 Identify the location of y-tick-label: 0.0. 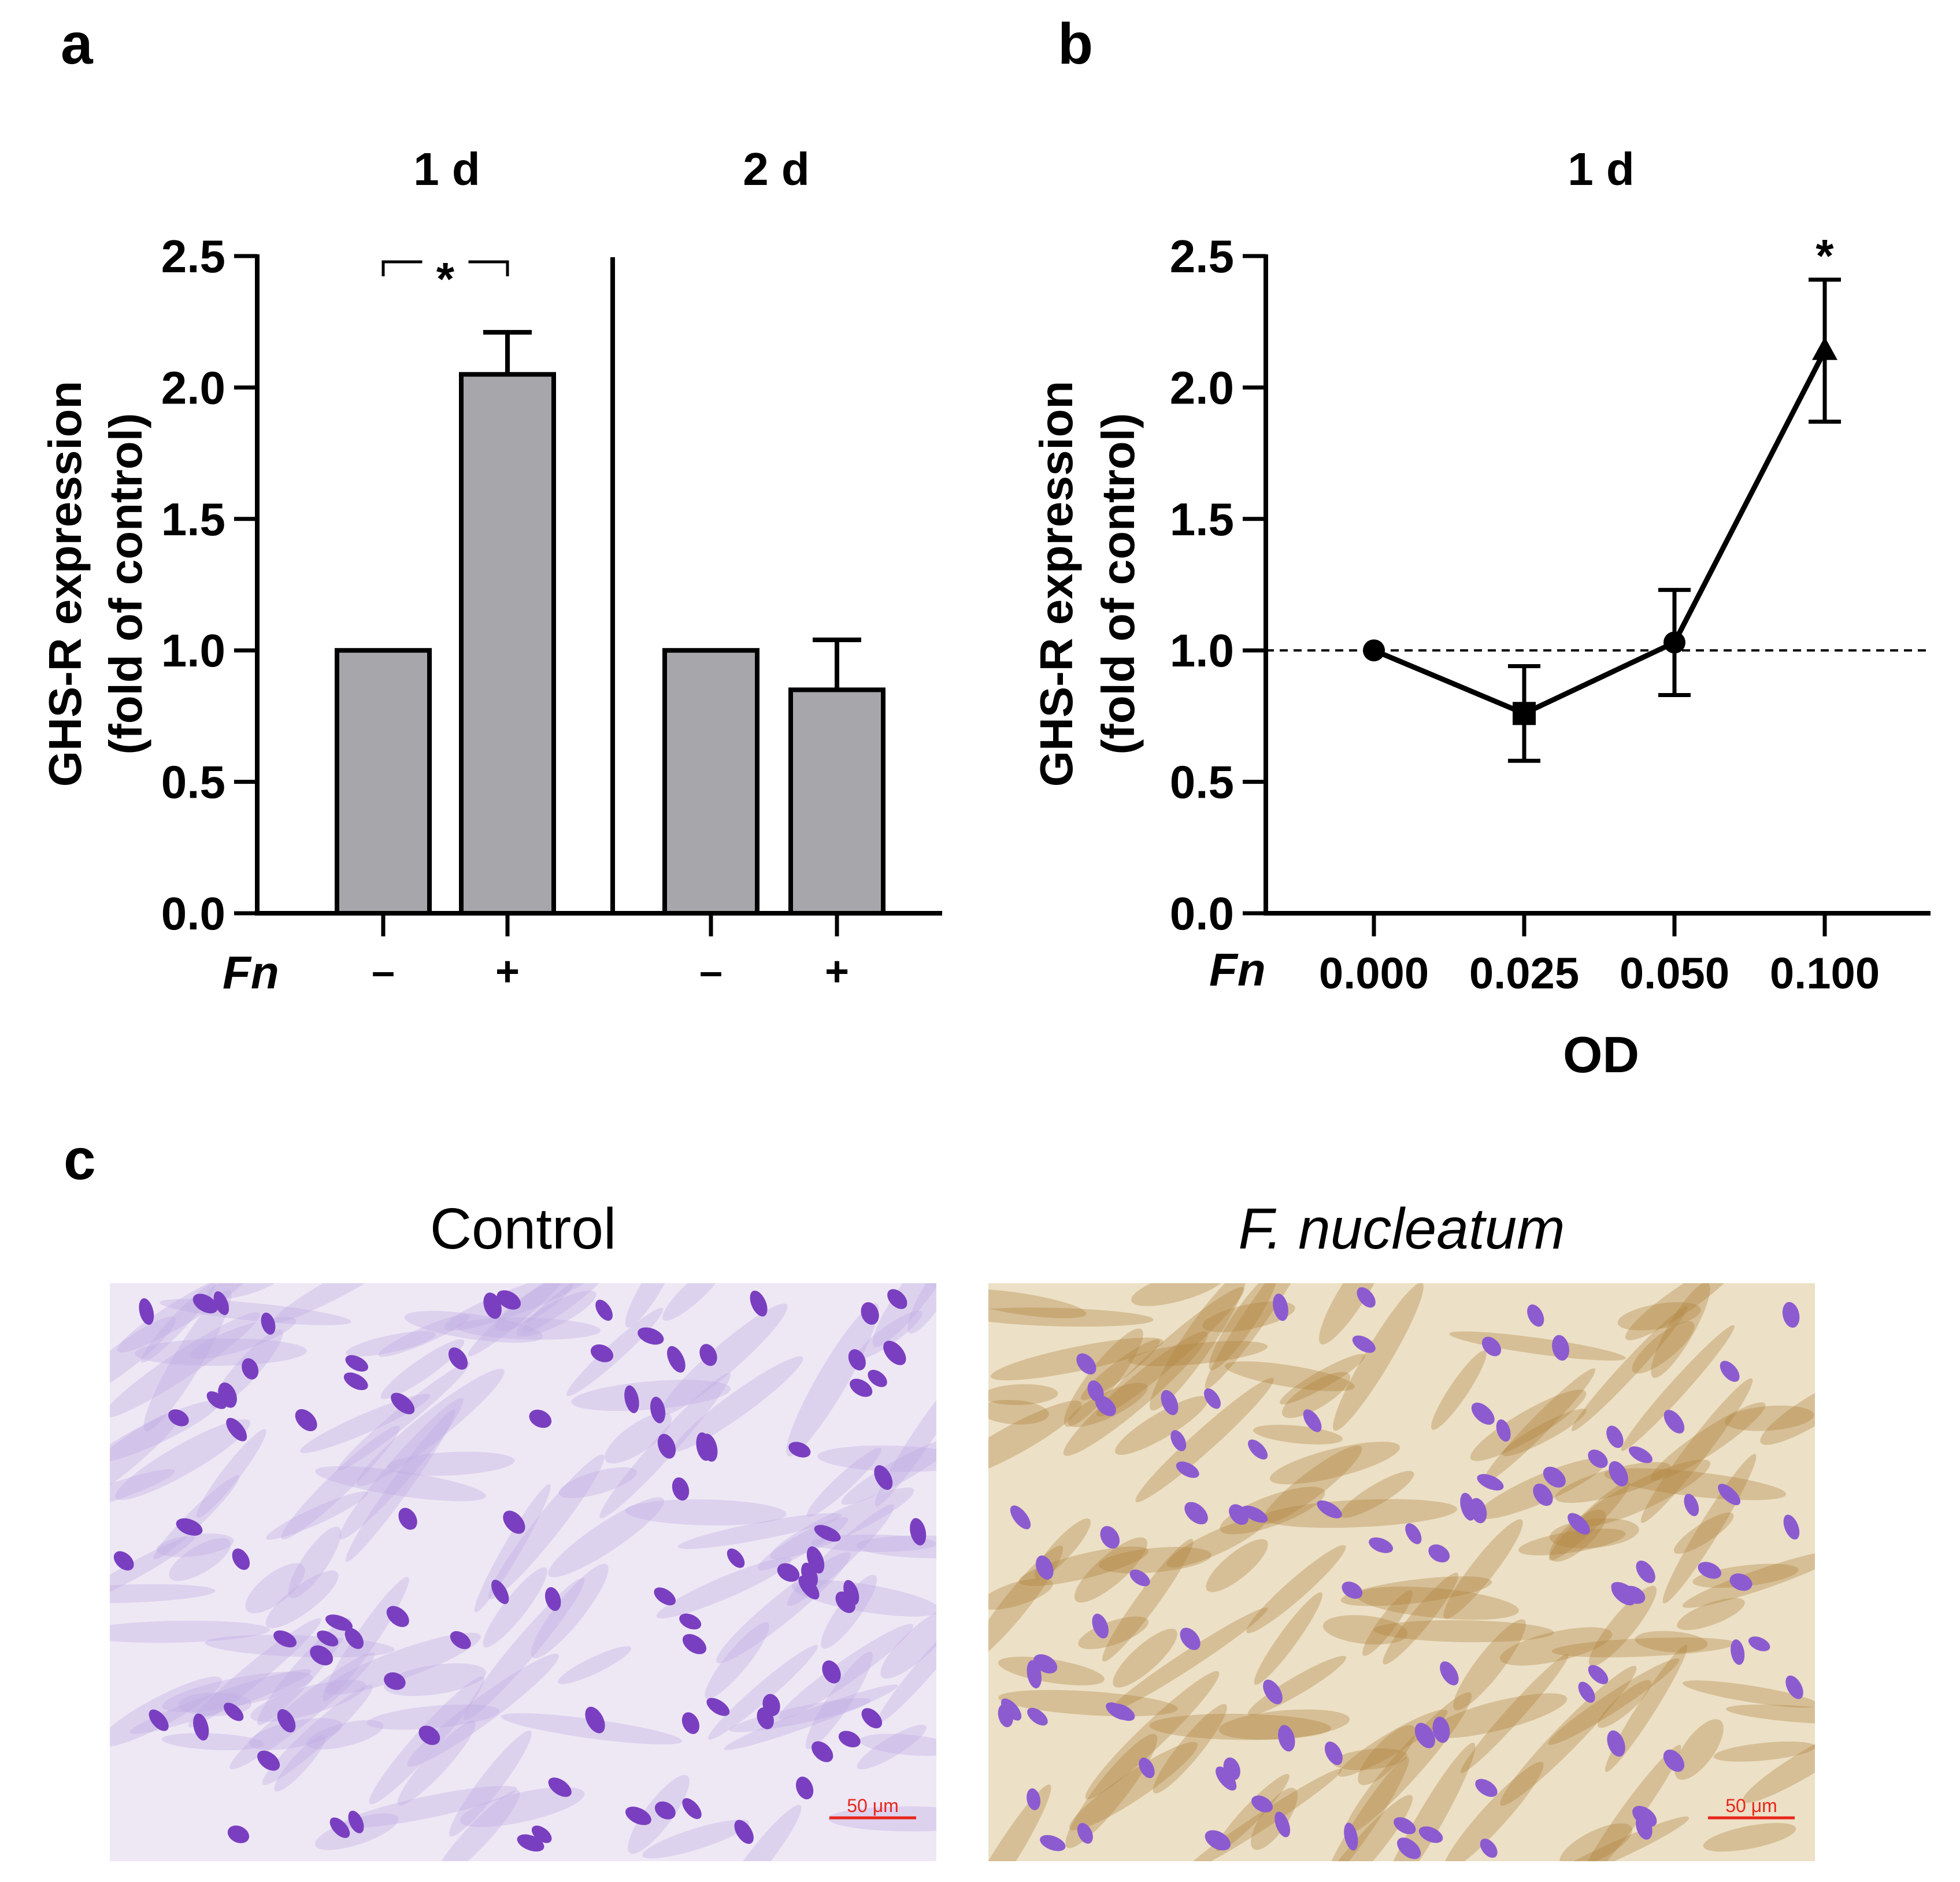
(193, 914).